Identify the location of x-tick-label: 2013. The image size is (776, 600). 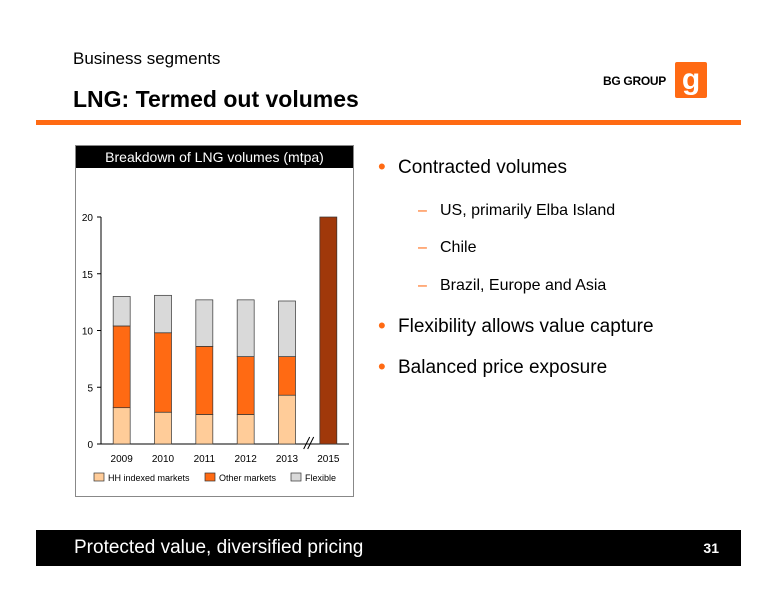
(287, 459).